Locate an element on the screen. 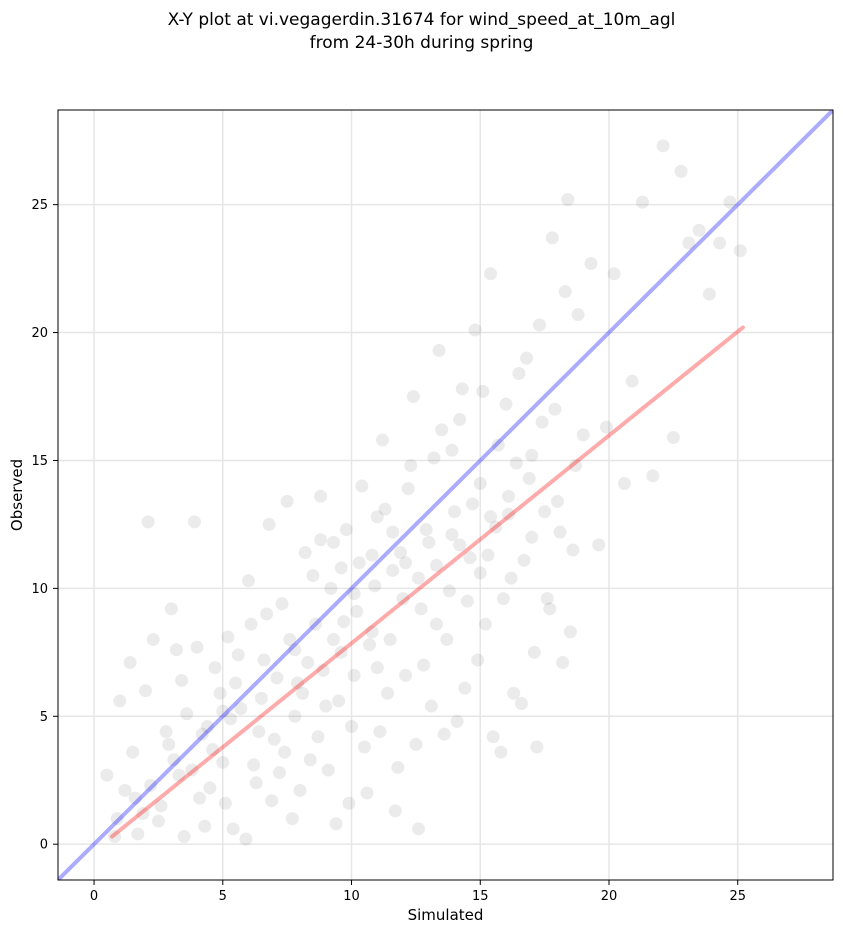 Image resolution: width=843 pixels, height=934 pixels. x-tick-label: 25 is located at coordinates (737, 896).